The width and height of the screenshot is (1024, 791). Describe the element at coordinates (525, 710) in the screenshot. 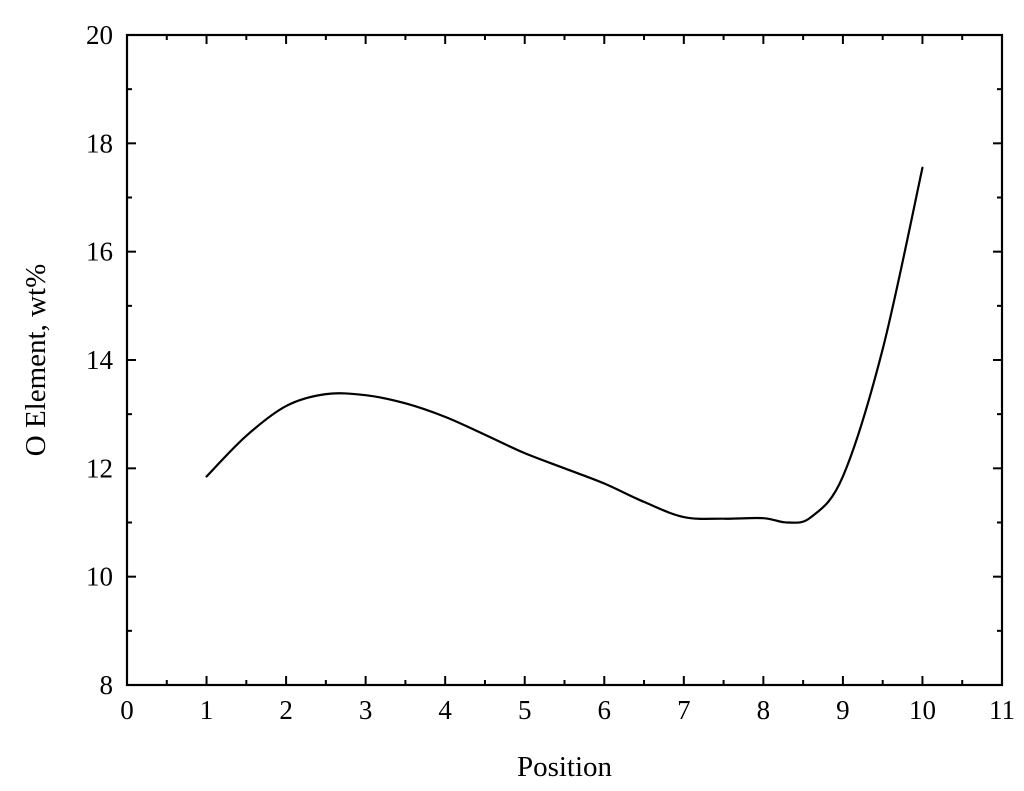

I see `x-tick-label: 5` at that location.